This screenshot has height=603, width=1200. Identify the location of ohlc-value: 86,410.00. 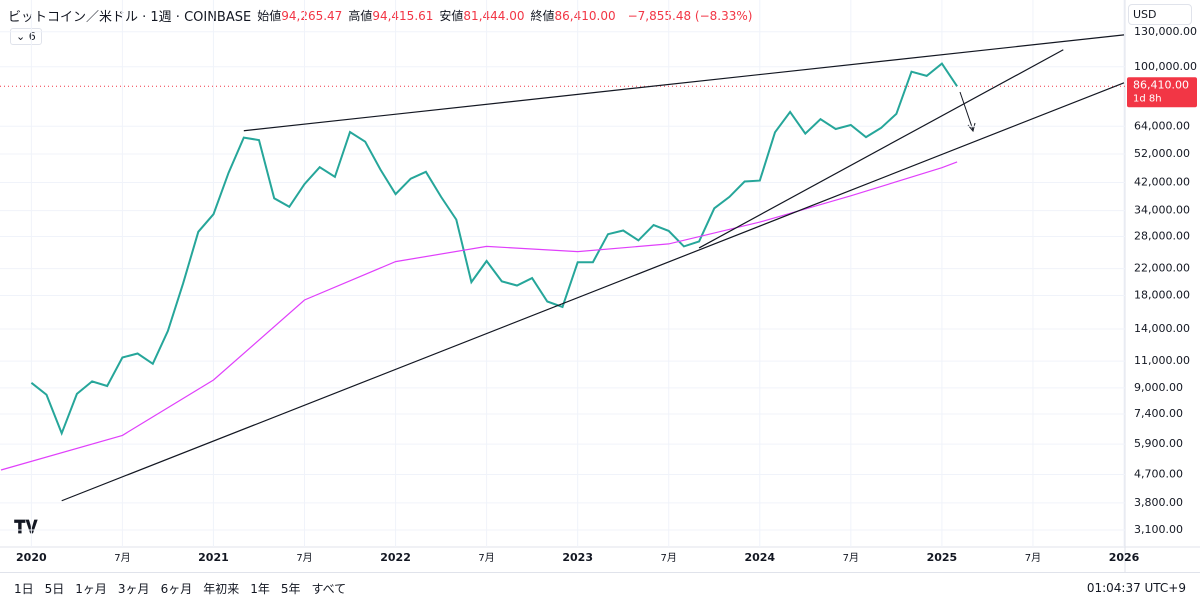
(585, 16).